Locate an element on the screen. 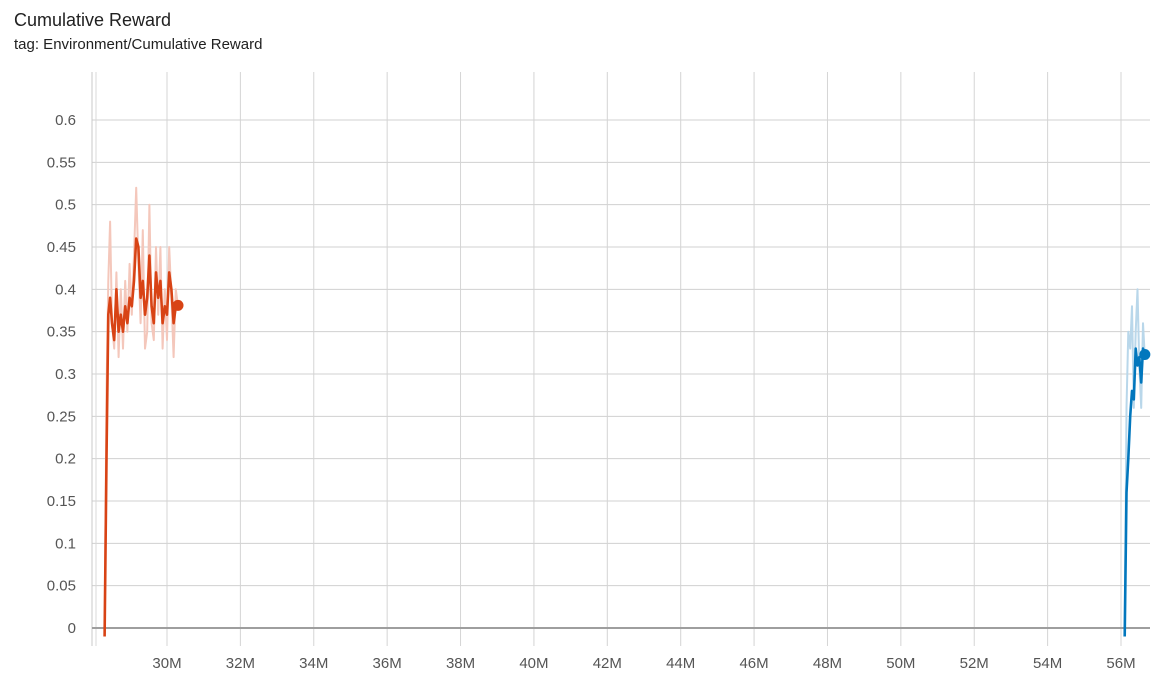  y-tick-label: 0.1 is located at coordinates (65, 543).